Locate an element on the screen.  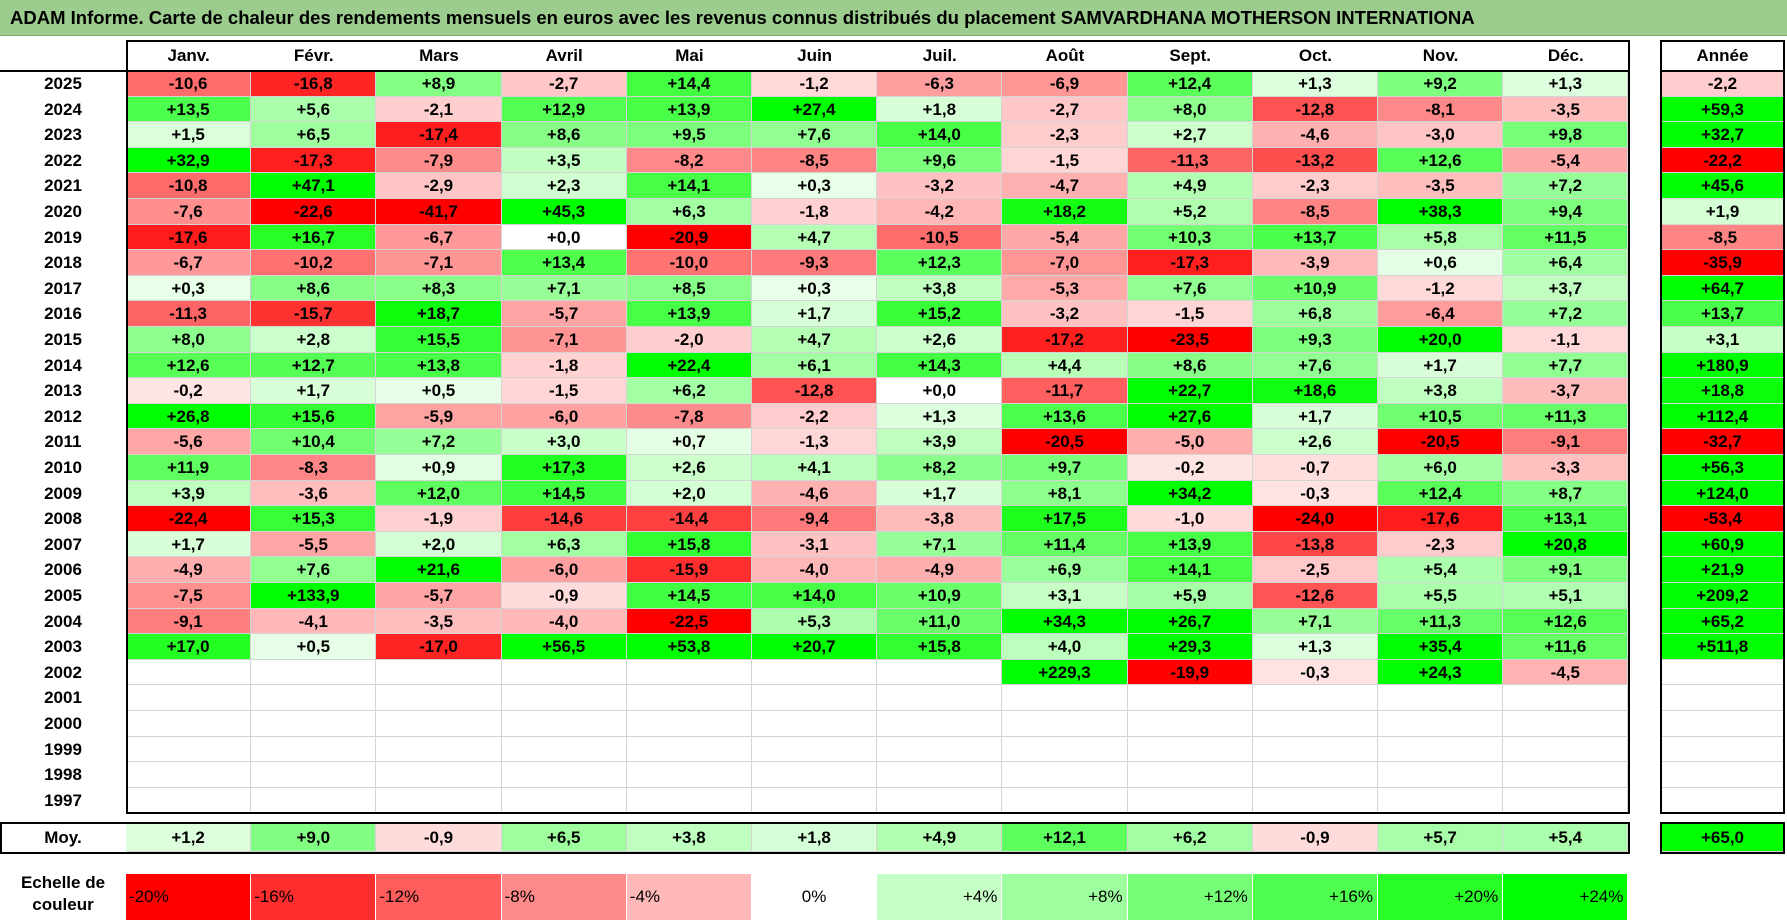
column-header: Mai is located at coordinates (689, 55).